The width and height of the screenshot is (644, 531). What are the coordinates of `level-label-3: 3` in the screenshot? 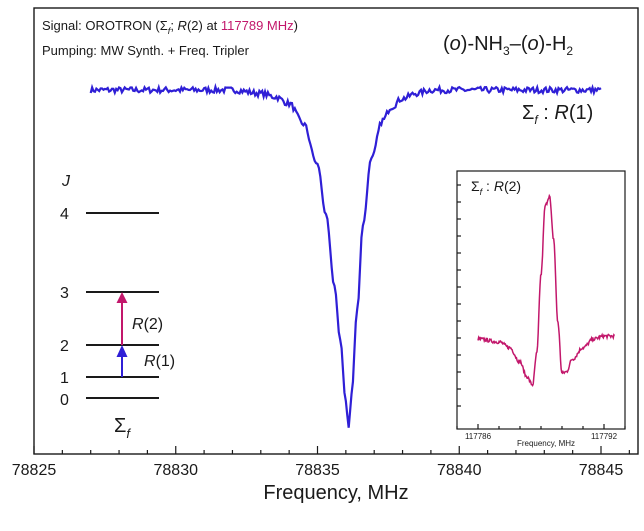 It's located at (64, 293).